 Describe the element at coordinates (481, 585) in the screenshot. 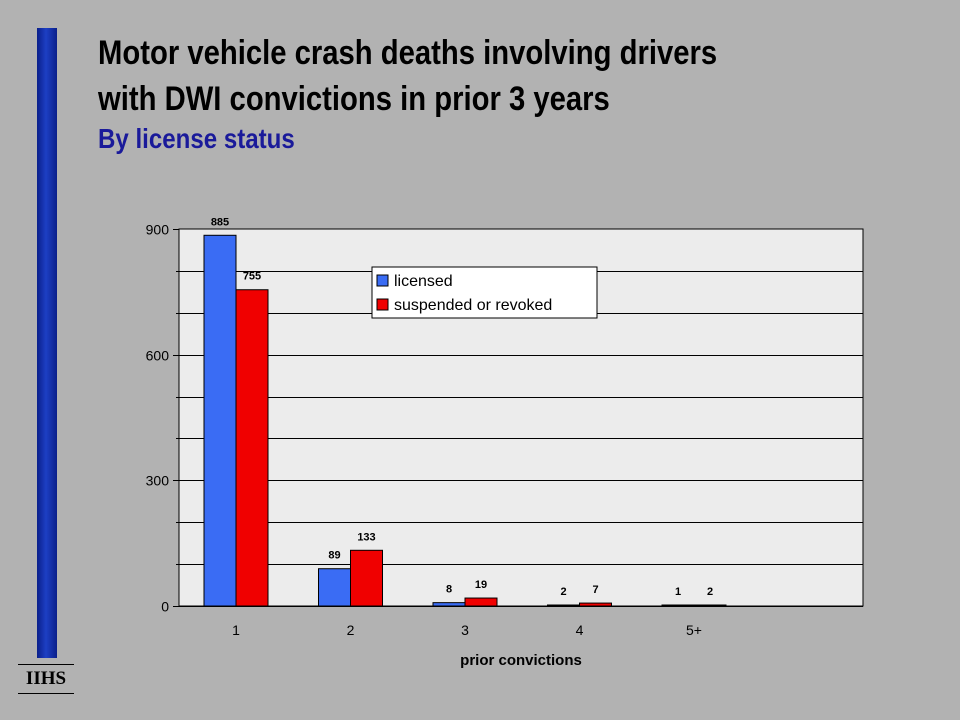

I see `data-label: 19` at that location.